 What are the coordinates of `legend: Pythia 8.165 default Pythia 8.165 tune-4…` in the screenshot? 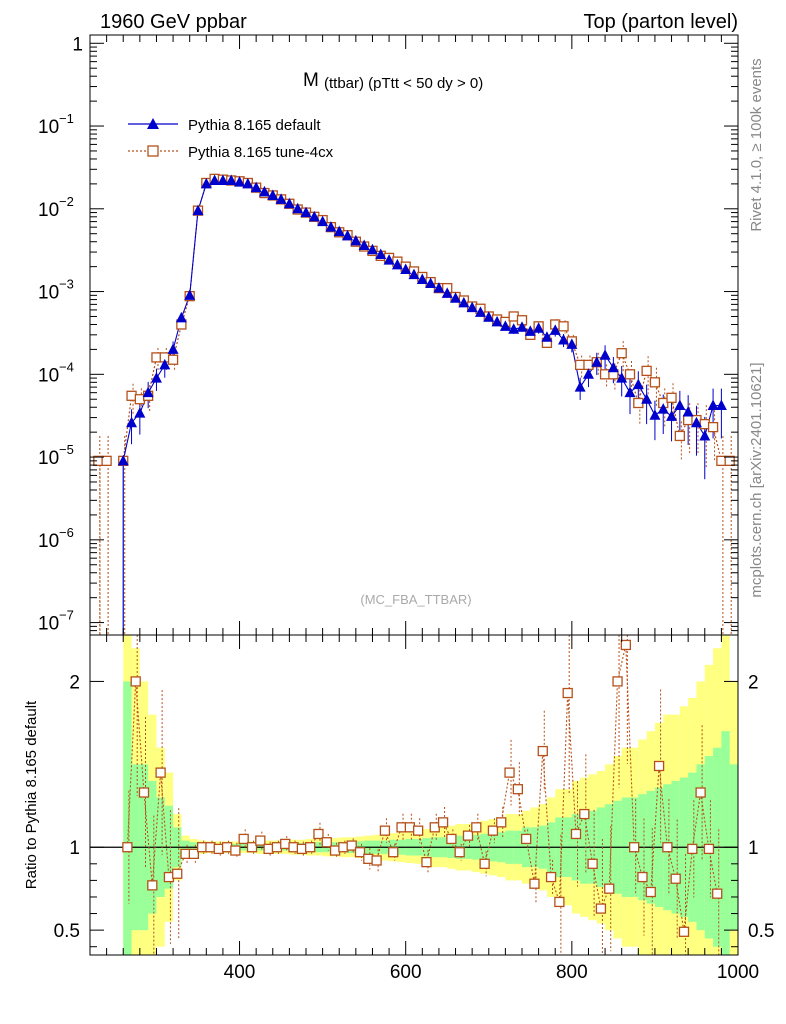 It's located at (231, 139).